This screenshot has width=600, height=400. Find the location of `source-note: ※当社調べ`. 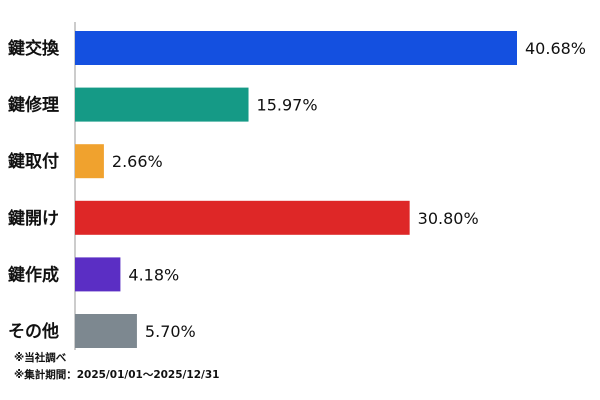

source-note: ※当社調べ is located at coordinates (40, 358).